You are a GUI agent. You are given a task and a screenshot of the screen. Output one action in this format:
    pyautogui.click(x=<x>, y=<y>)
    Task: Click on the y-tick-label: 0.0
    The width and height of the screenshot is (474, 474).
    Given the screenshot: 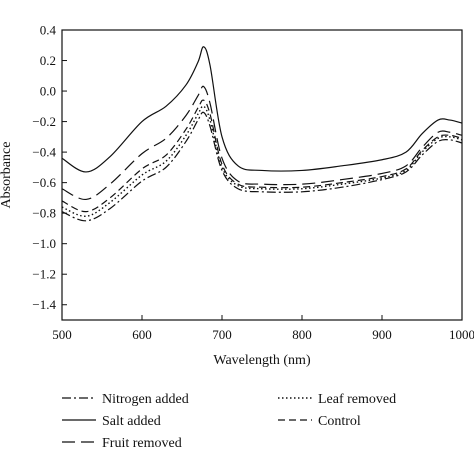 What is the action you would take?
    pyautogui.click(x=48, y=91)
    